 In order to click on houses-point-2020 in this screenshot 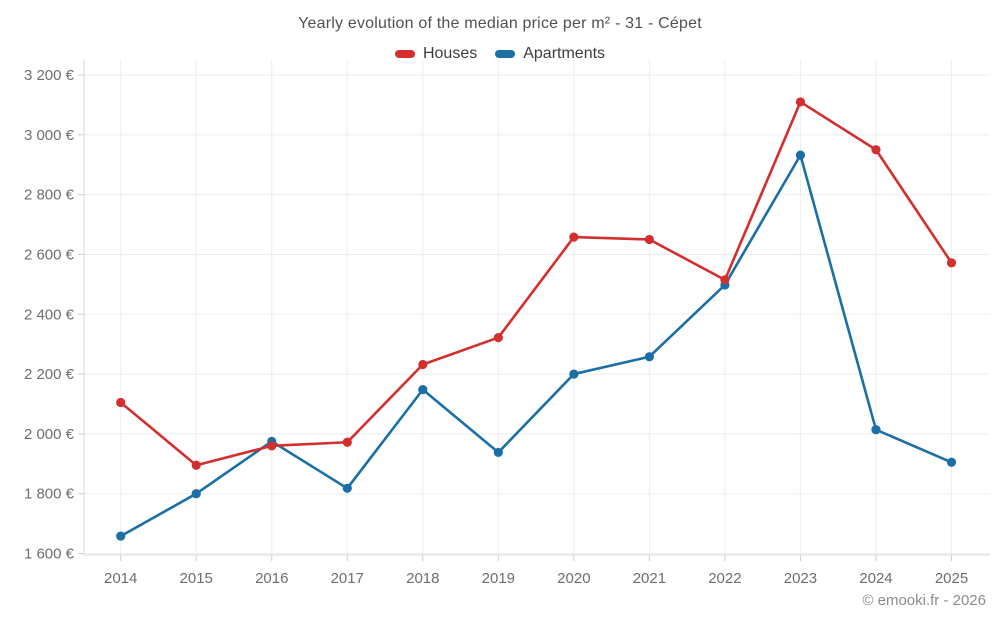, I will do `click(574, 237)`.